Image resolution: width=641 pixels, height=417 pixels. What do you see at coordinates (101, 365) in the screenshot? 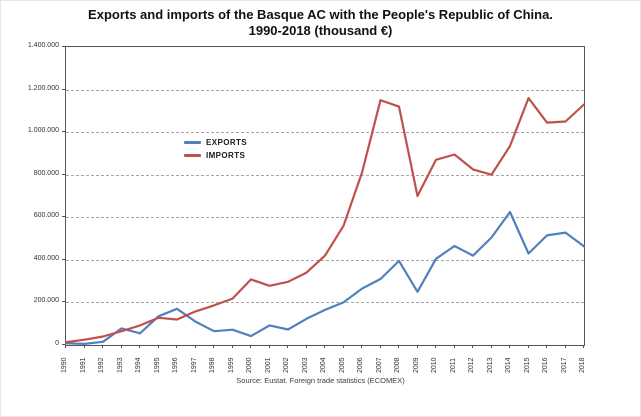
I see `x-axis-label: 1992` at bounding box center [101, 365].